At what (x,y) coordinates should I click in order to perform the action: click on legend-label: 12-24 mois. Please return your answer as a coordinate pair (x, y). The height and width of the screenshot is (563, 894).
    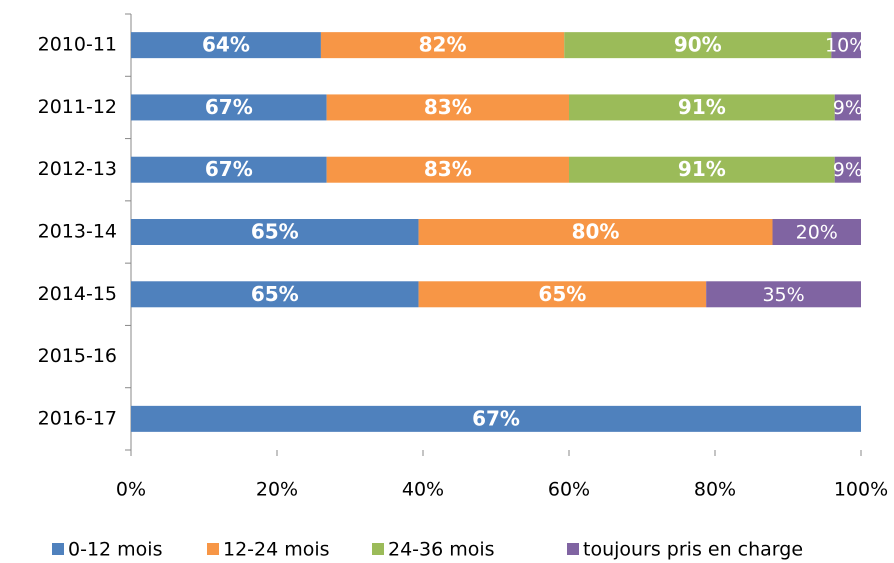
    Looking at the image, I should click on (276, 550).